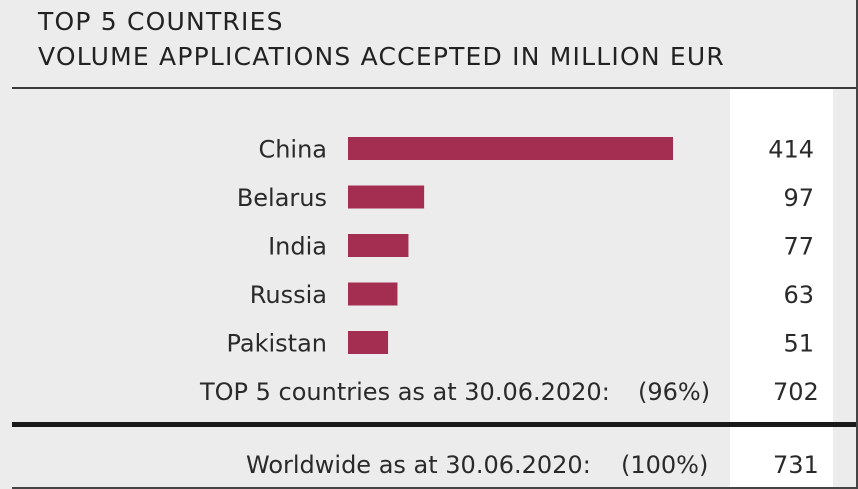 This screenshot has width=858, height=489. I want to click on value-label-india: 77, so click(798, 247).